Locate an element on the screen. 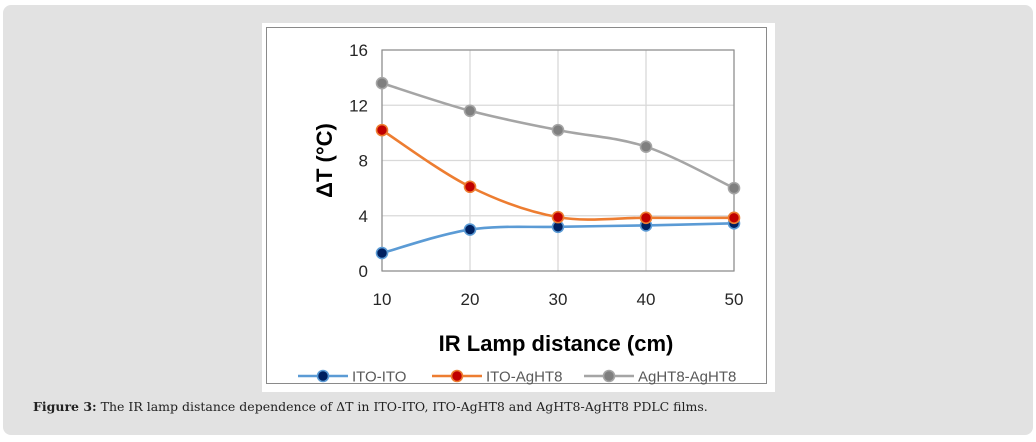  caption-label: Figure 3: is located at coordinates (65, 406).